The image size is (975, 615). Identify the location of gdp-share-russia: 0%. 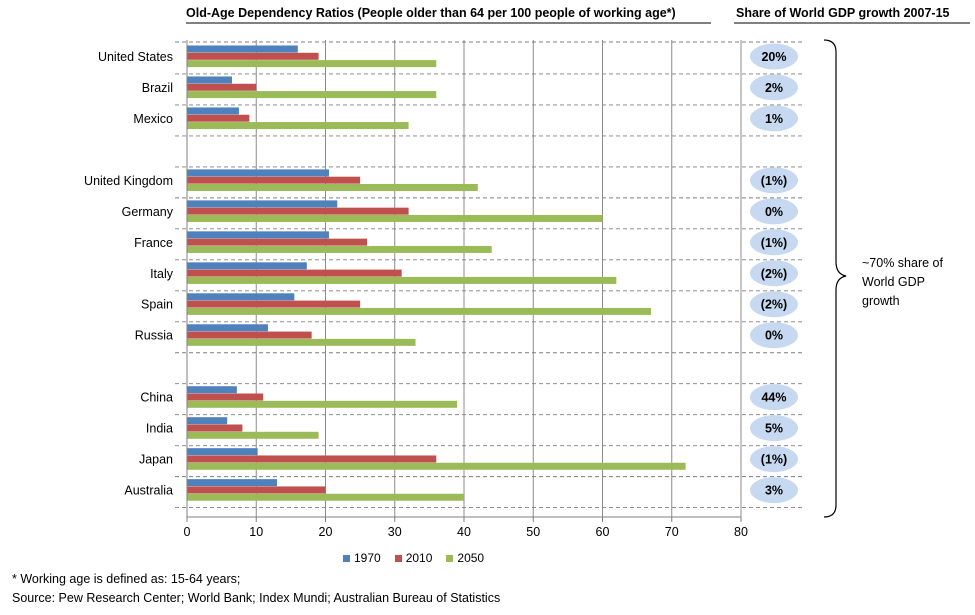
(774, 335).